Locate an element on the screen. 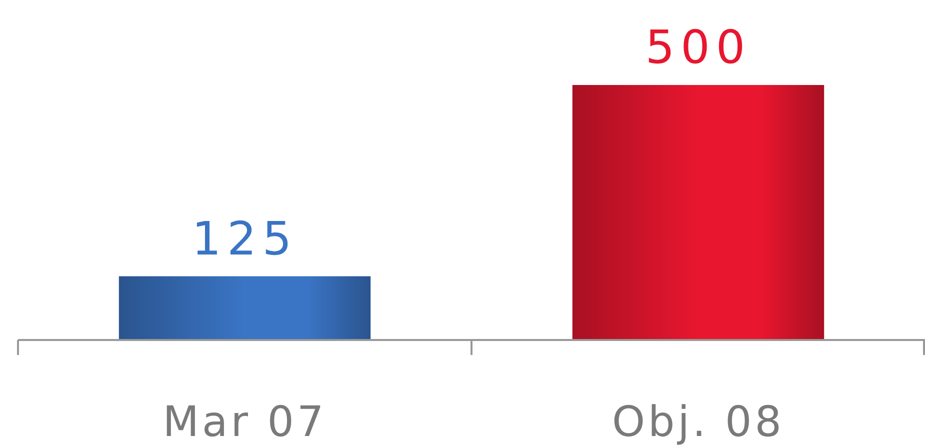 The image size is (925, 446). x-tick-label: Mar 07 is located at coordinates (244, 421).